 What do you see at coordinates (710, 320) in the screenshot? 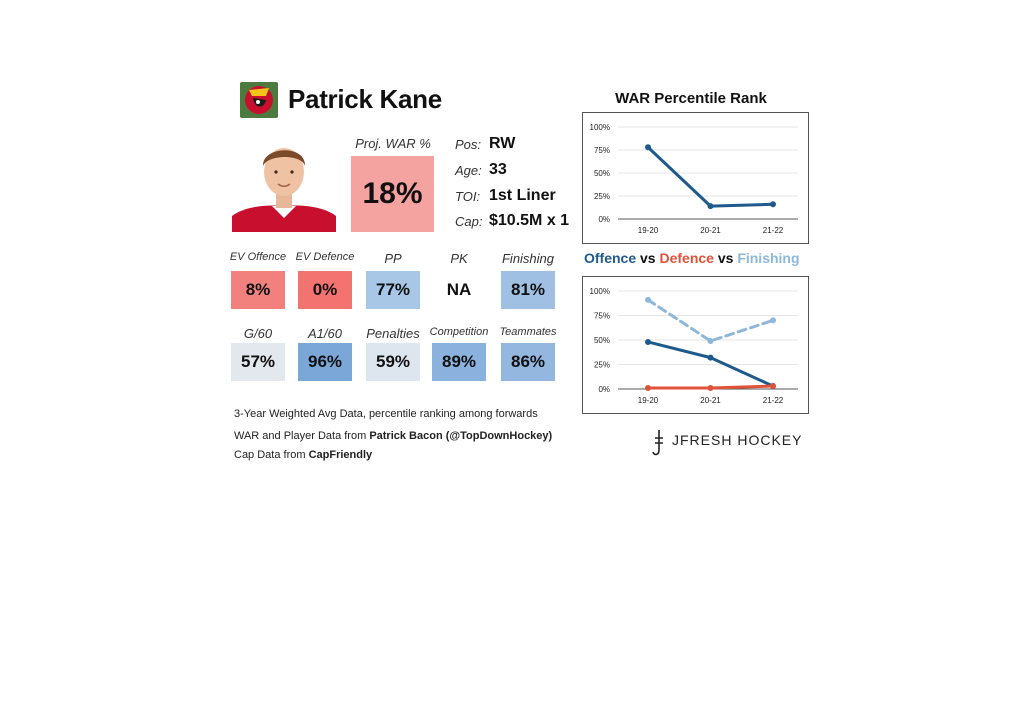
I see `series-line-finishing` at bounding box center [710, 320].